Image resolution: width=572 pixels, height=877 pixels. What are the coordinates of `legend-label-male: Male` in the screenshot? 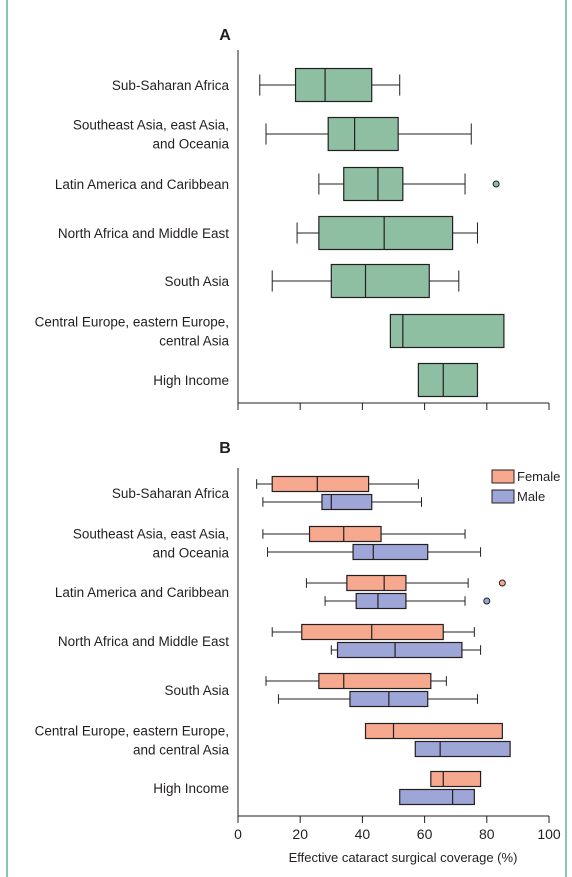 It's located at (531, 496).